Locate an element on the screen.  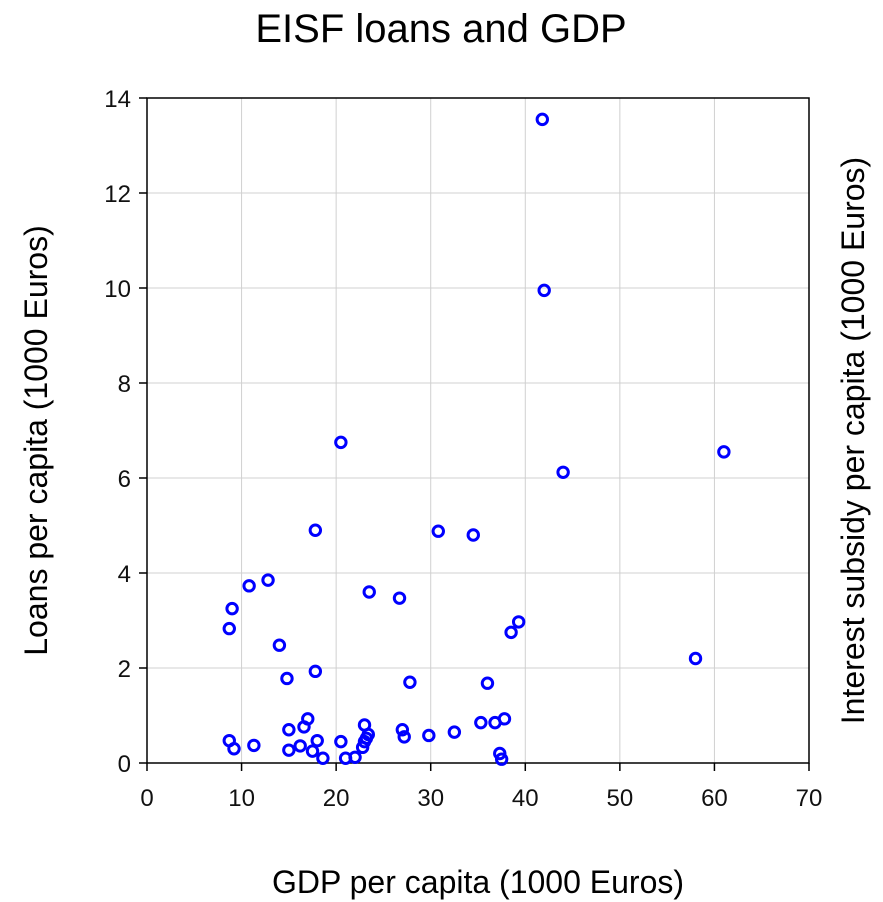
y-tick-label: 14 is located at coordinates (117, 99).